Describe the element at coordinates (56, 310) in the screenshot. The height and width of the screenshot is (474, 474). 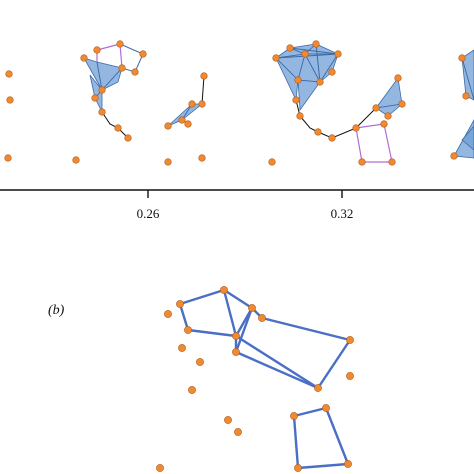
I see `panel-label: (b)` at that location.